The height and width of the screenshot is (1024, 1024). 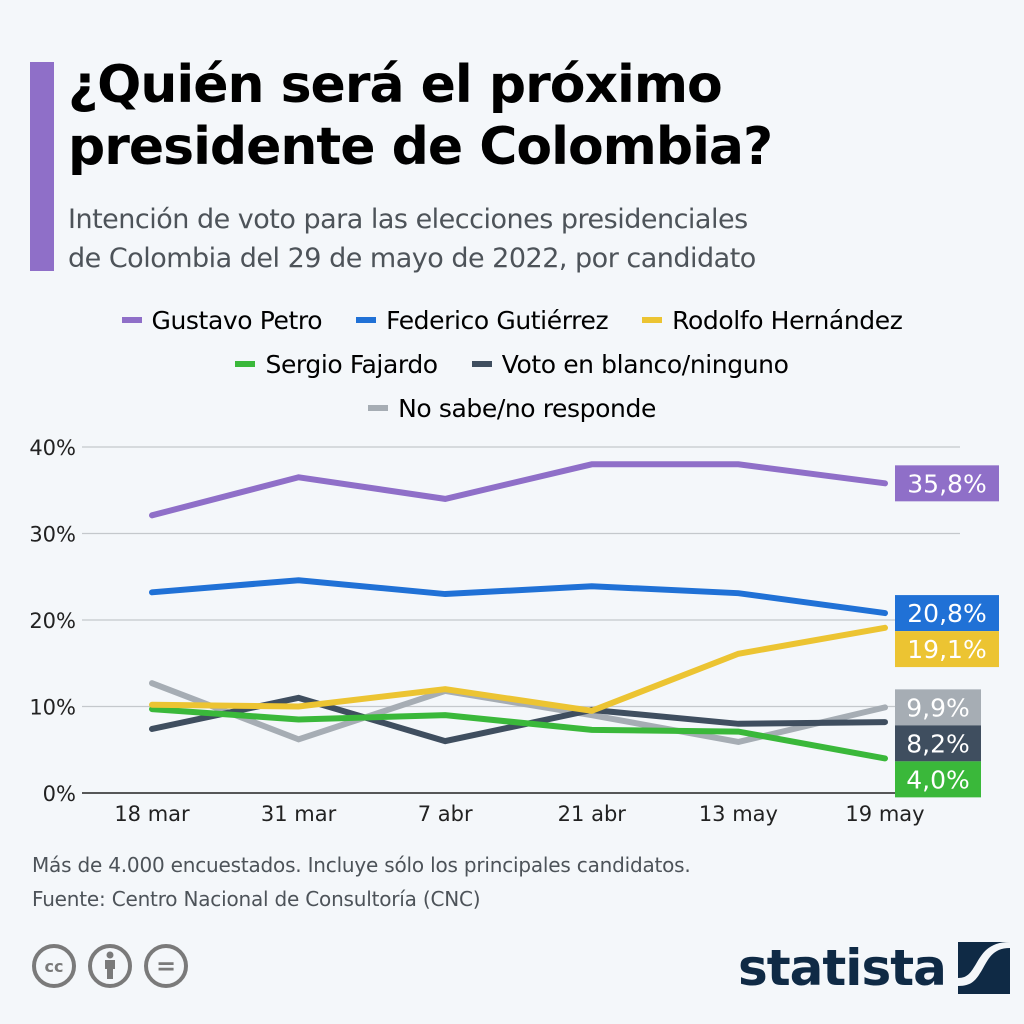 I want to click on statista-mark-icon, so click(x=983, y=968).